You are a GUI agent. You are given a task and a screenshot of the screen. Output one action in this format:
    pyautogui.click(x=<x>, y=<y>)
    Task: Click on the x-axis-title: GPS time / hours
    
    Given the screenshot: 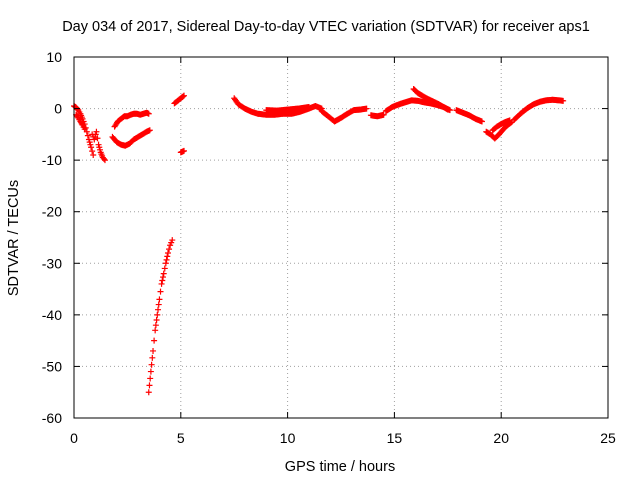 What is the action you would take?
    pyautogui.click(x=340, y=467)
    